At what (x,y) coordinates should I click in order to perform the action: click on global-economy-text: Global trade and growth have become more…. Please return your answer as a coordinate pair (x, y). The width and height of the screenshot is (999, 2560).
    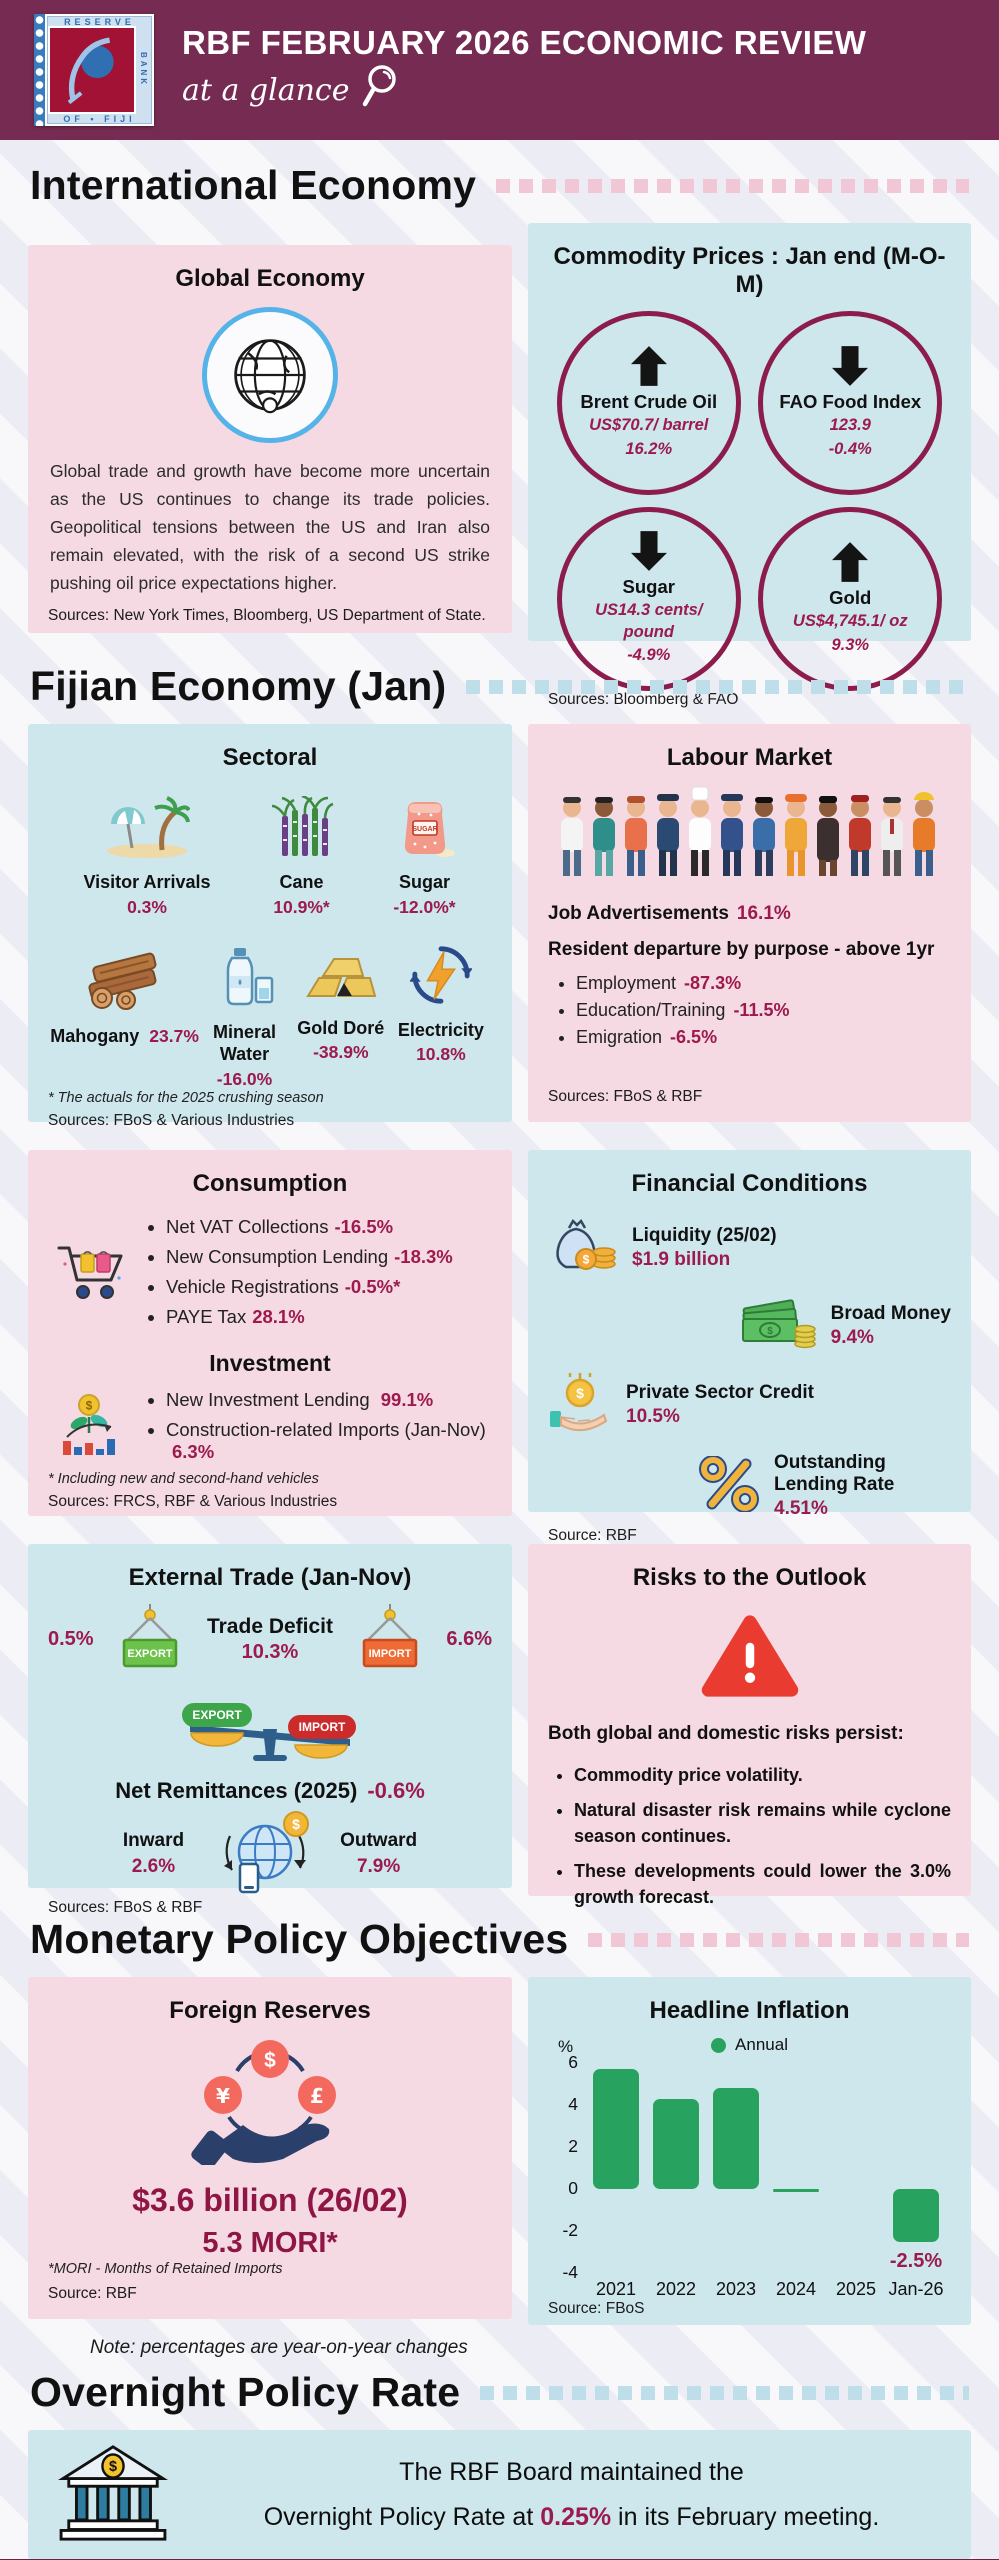
    Looking at the image, I should click on (270, 527).